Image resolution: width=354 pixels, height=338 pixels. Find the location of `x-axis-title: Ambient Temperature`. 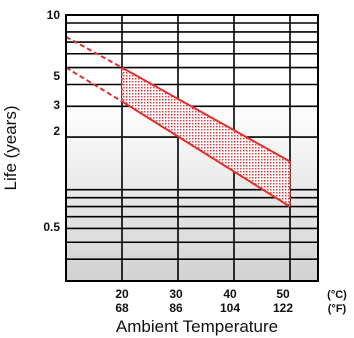

x-axis-title: Ambient Temperature is located at coordinates (197, 326).